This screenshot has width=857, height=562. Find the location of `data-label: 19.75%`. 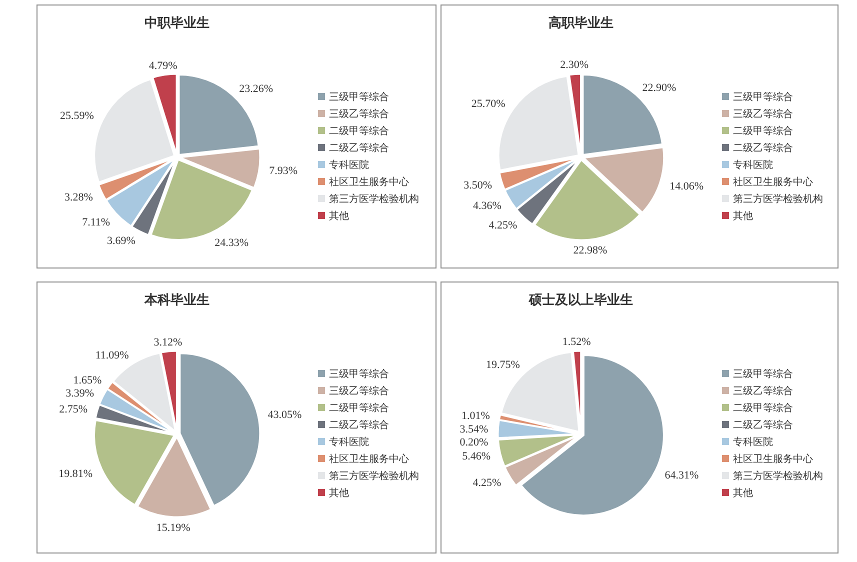

data-label: 19.75% is located at coordinates (503, 364).